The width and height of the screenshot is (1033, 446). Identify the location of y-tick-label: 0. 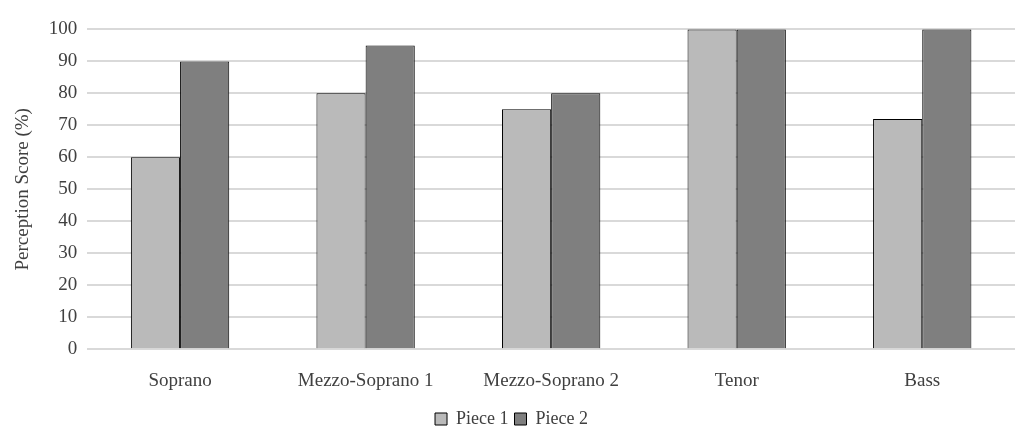
(72, 348).